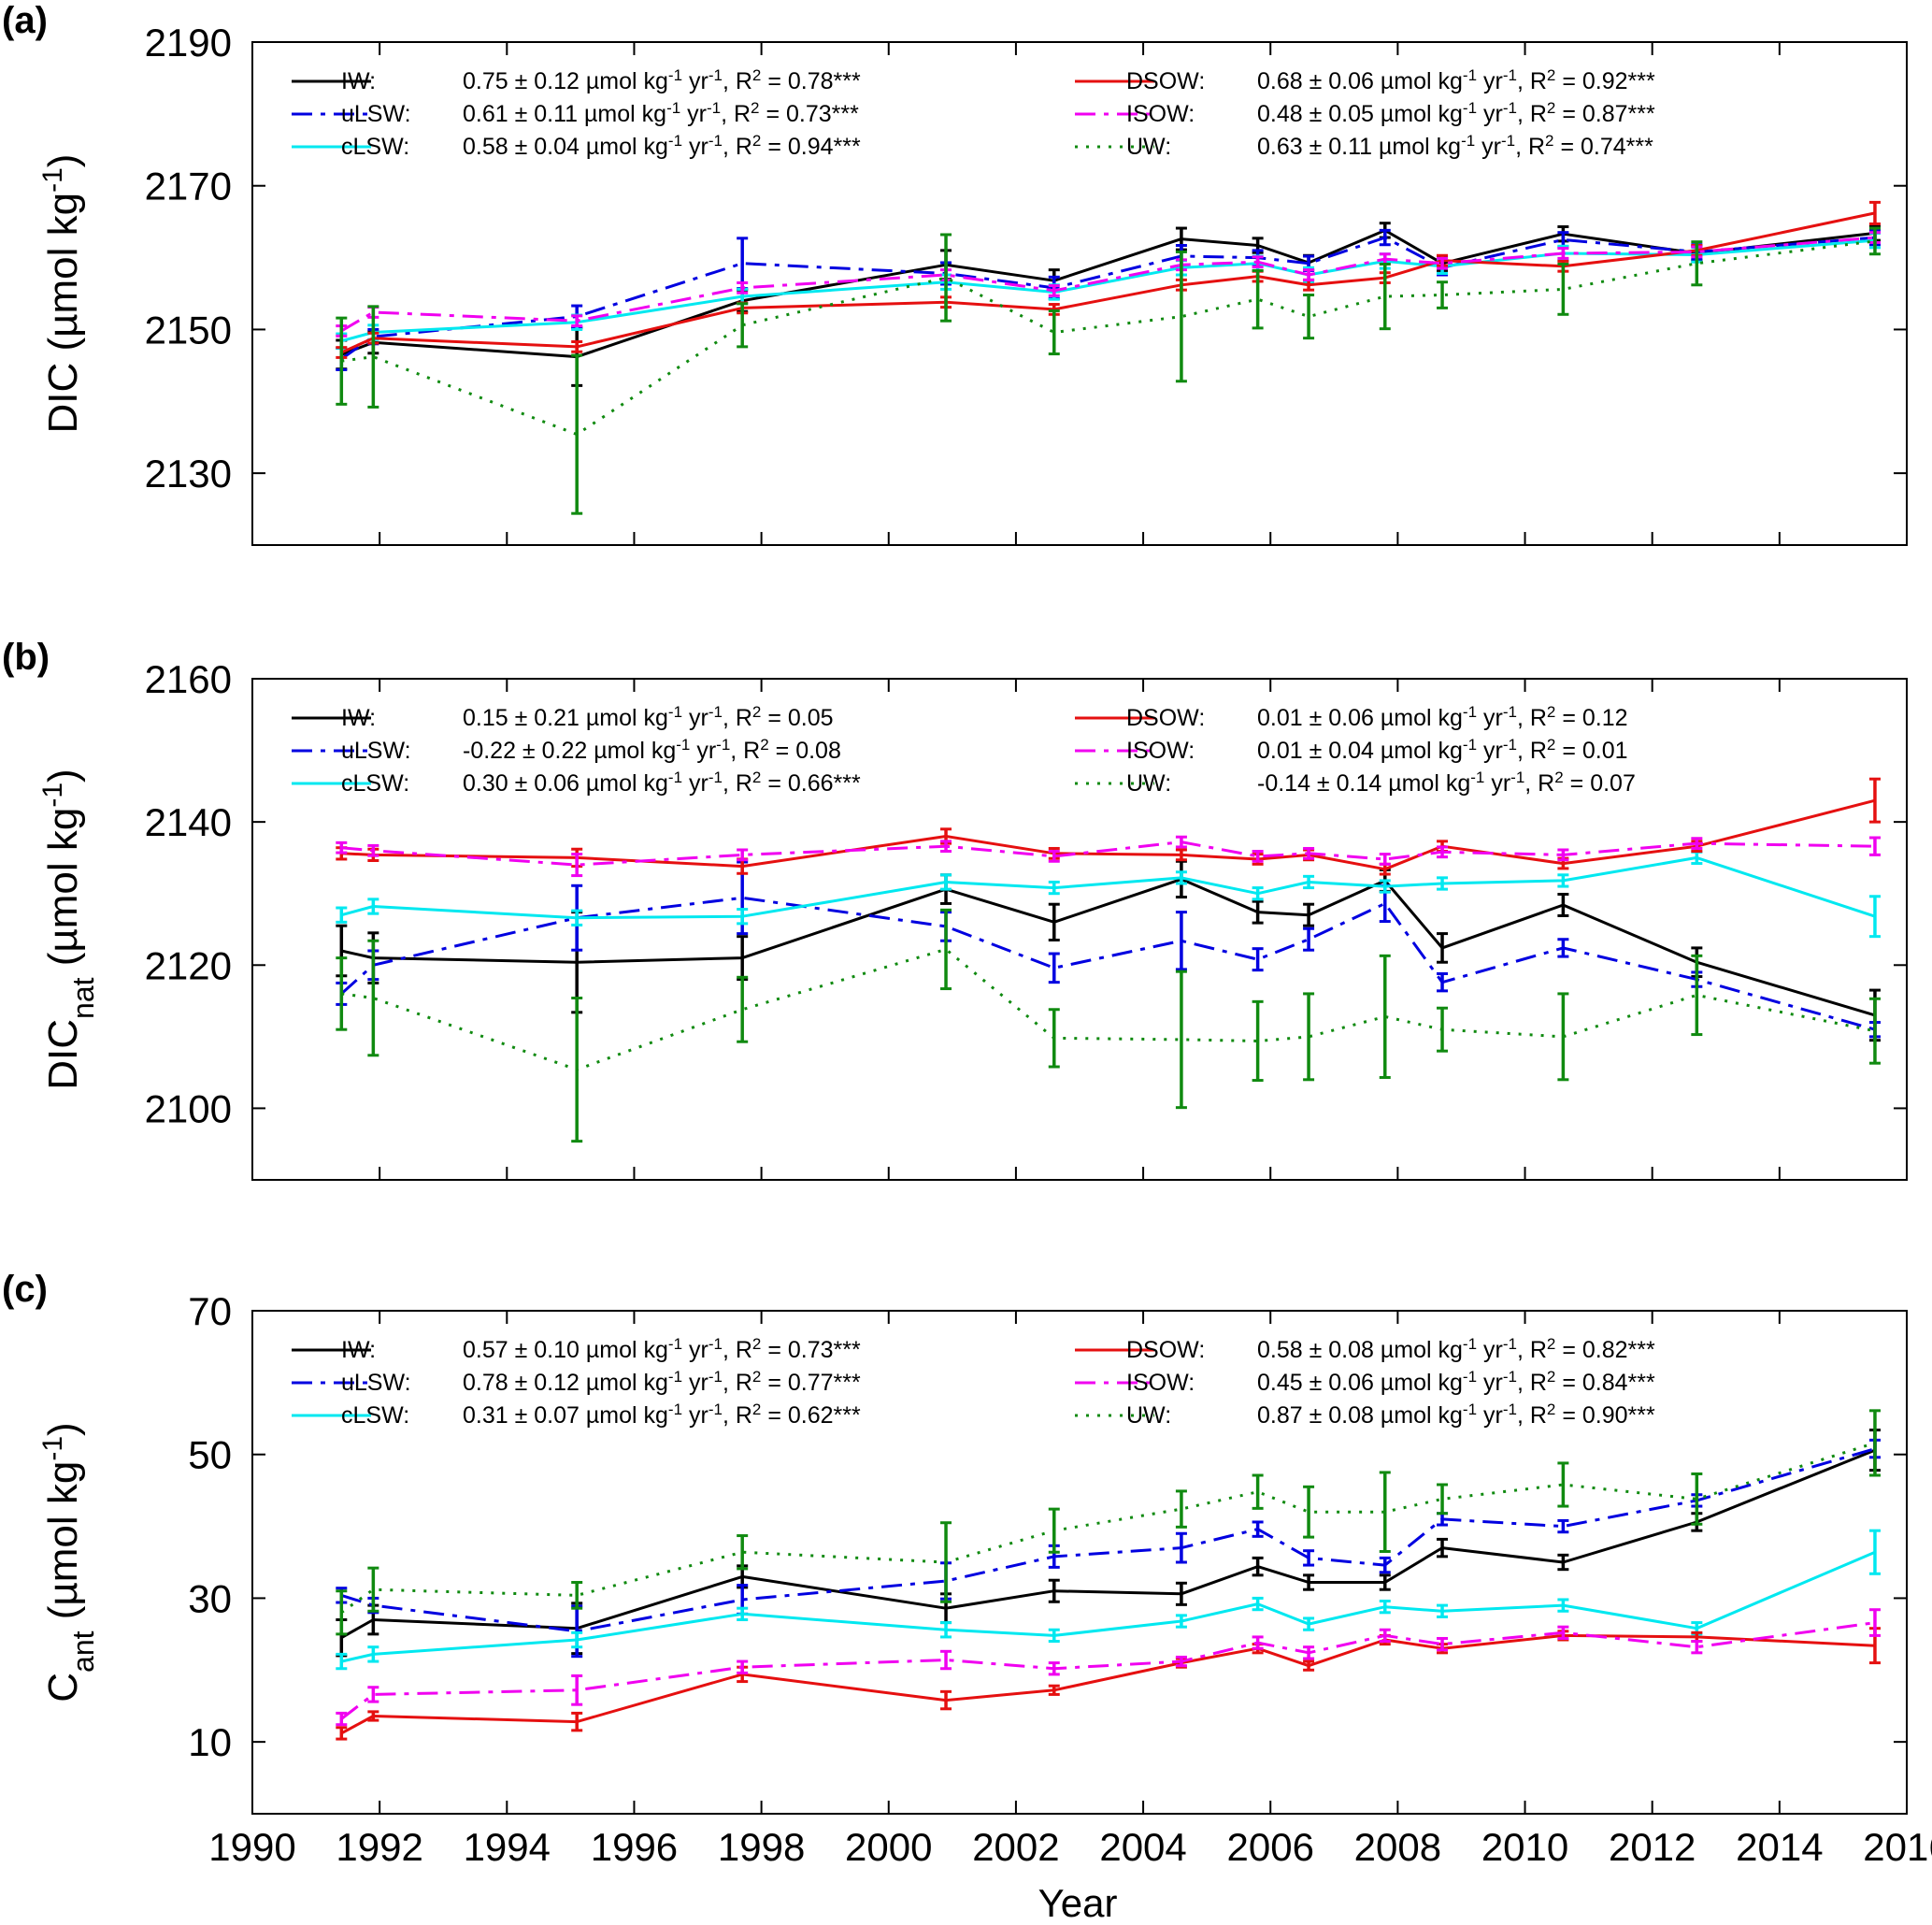 Image resolution: width=1932 pixels, height=1925 pixels. What do you see at coordinates (210, 1598) in the screenshot?
I see `y-tick-label: 30` at bounding box center [210, 1598].